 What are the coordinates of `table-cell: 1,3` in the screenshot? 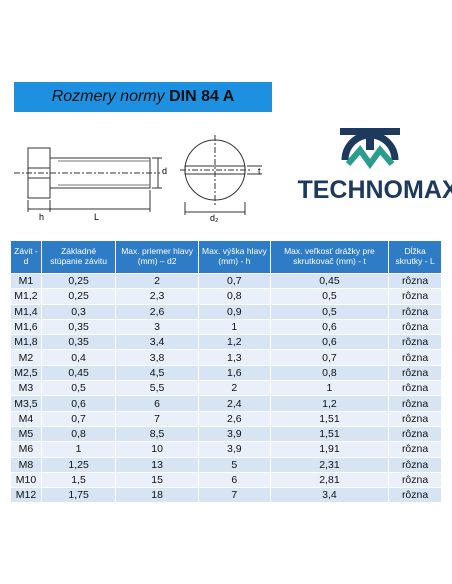 It's located at (234, 357).